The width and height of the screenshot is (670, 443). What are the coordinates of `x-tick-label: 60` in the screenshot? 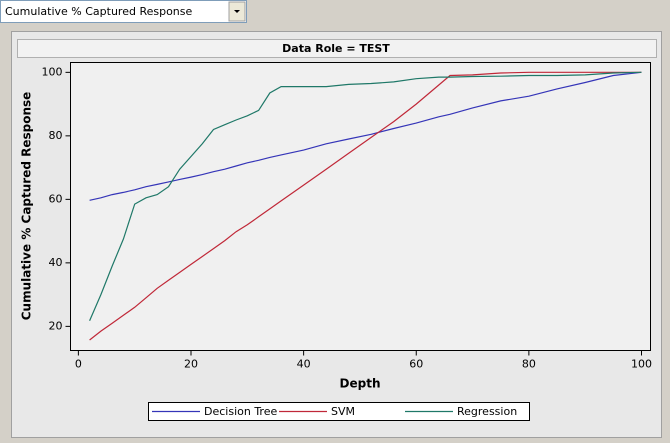 It's located at (416, 364).